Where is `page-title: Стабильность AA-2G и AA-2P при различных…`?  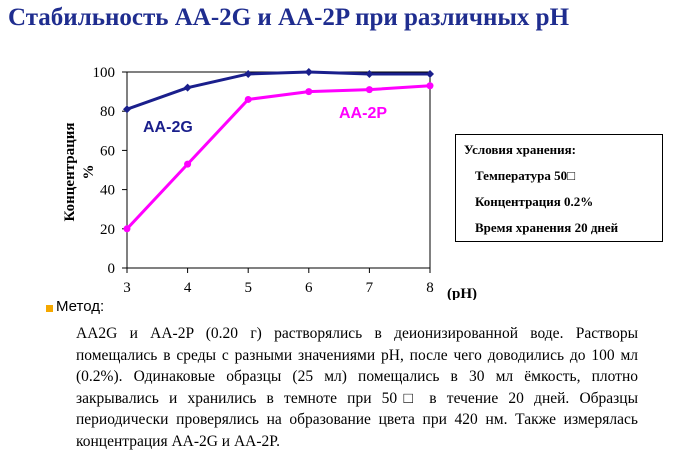
page-title: Стабильность AA-2G и AA-2P при различных… is located at coordinates (289, 17).